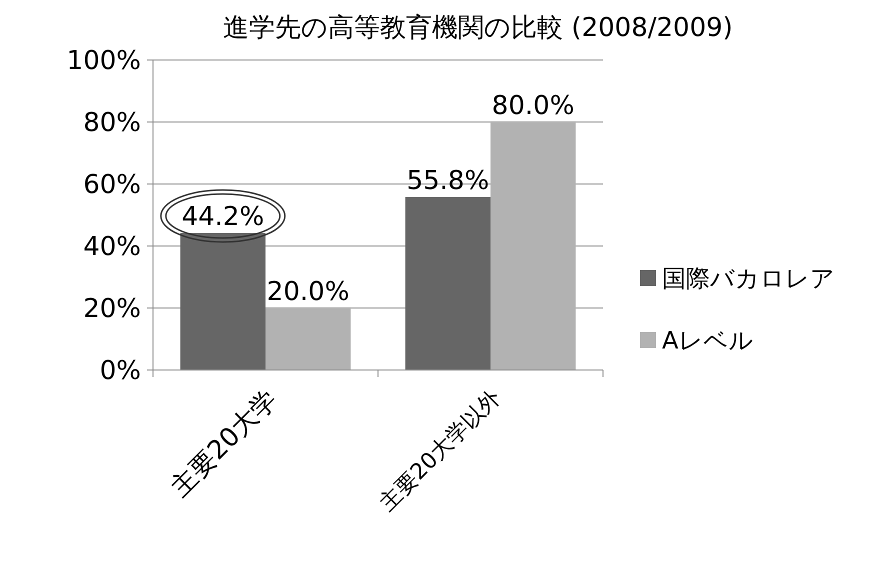  What do you see at coordinates (103, 61) in the screenshot?
I see `y-tick-label: 100%` at bounding box center [103, 61].